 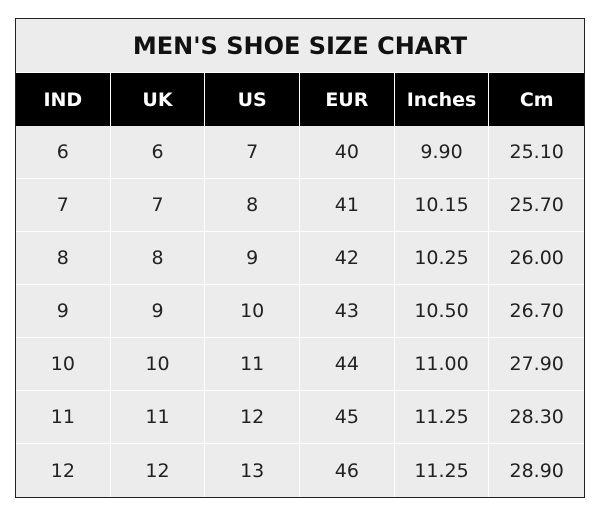 I want to click on table-cell: 46, so click(x=347, y=470).